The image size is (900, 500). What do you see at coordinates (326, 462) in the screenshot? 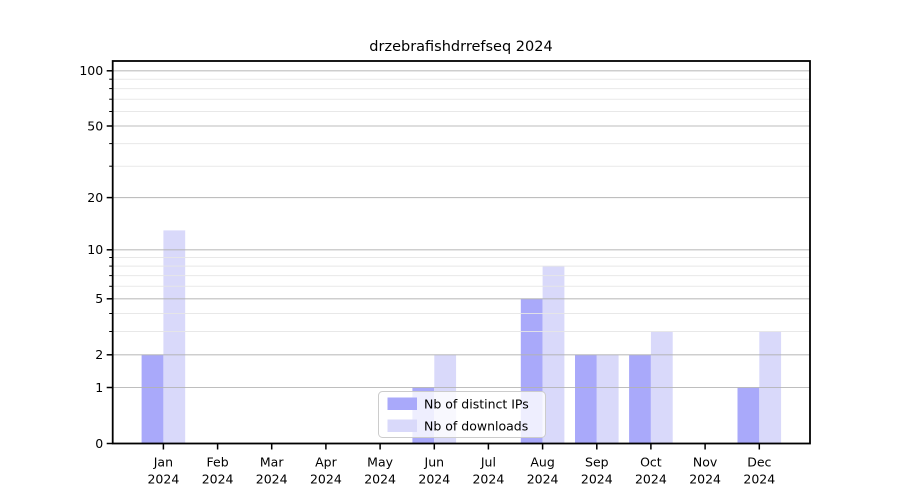
I see `x-tick-label-month: Apr` at bounding box center [326, 462].